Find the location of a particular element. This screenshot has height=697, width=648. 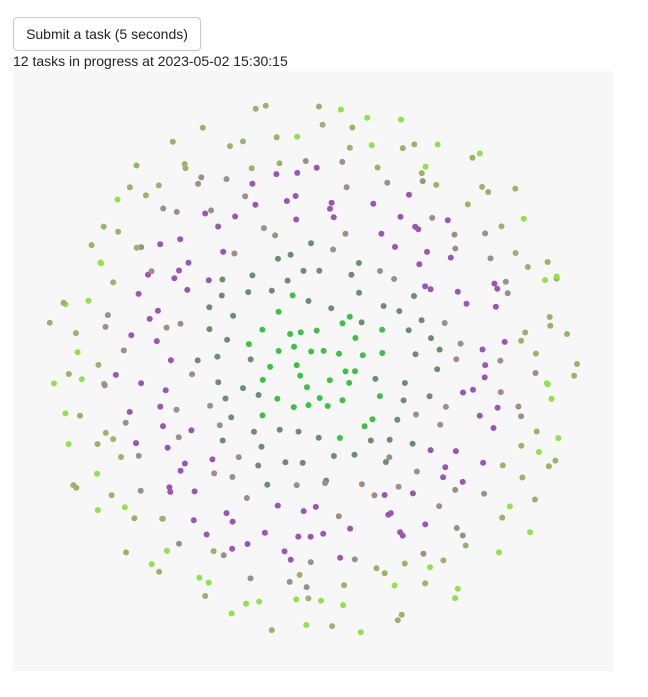

submit-task-button: Submit a task (5 seconds) is located at coordinates (107, 34).